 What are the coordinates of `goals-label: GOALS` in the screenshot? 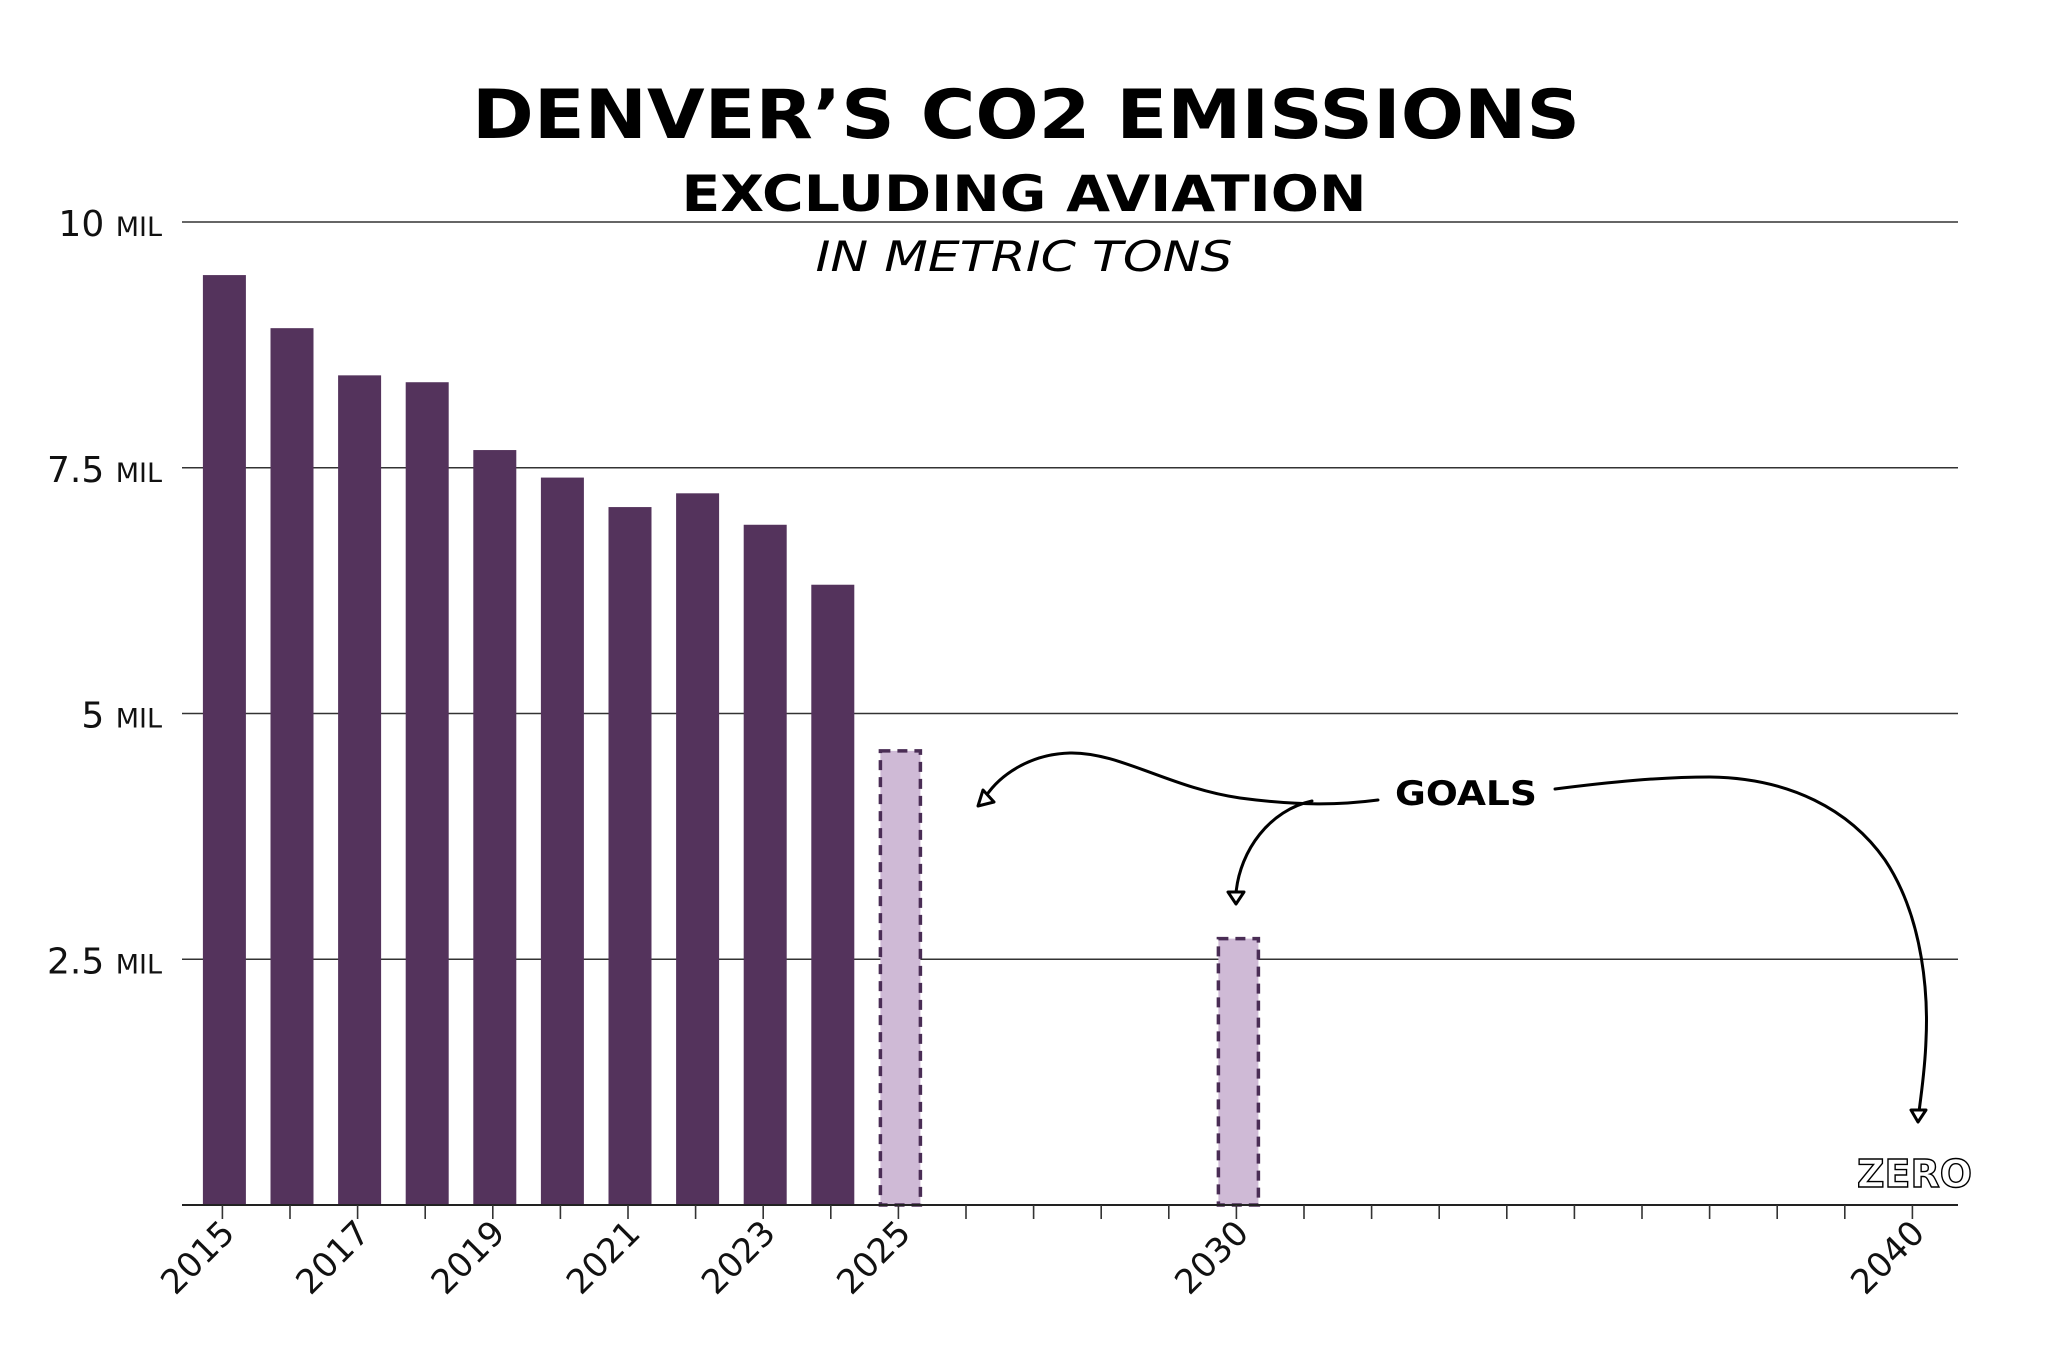 It's located at (1466, 794).